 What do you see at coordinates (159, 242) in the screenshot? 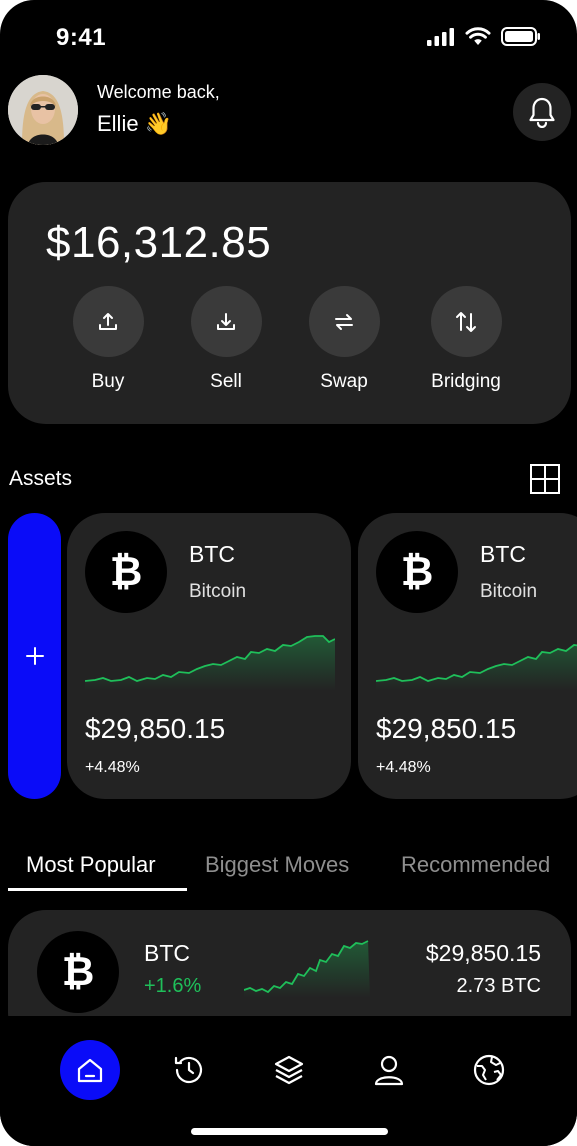
I see `total-balance: $16,312.85` at bounding box center [159, 242].